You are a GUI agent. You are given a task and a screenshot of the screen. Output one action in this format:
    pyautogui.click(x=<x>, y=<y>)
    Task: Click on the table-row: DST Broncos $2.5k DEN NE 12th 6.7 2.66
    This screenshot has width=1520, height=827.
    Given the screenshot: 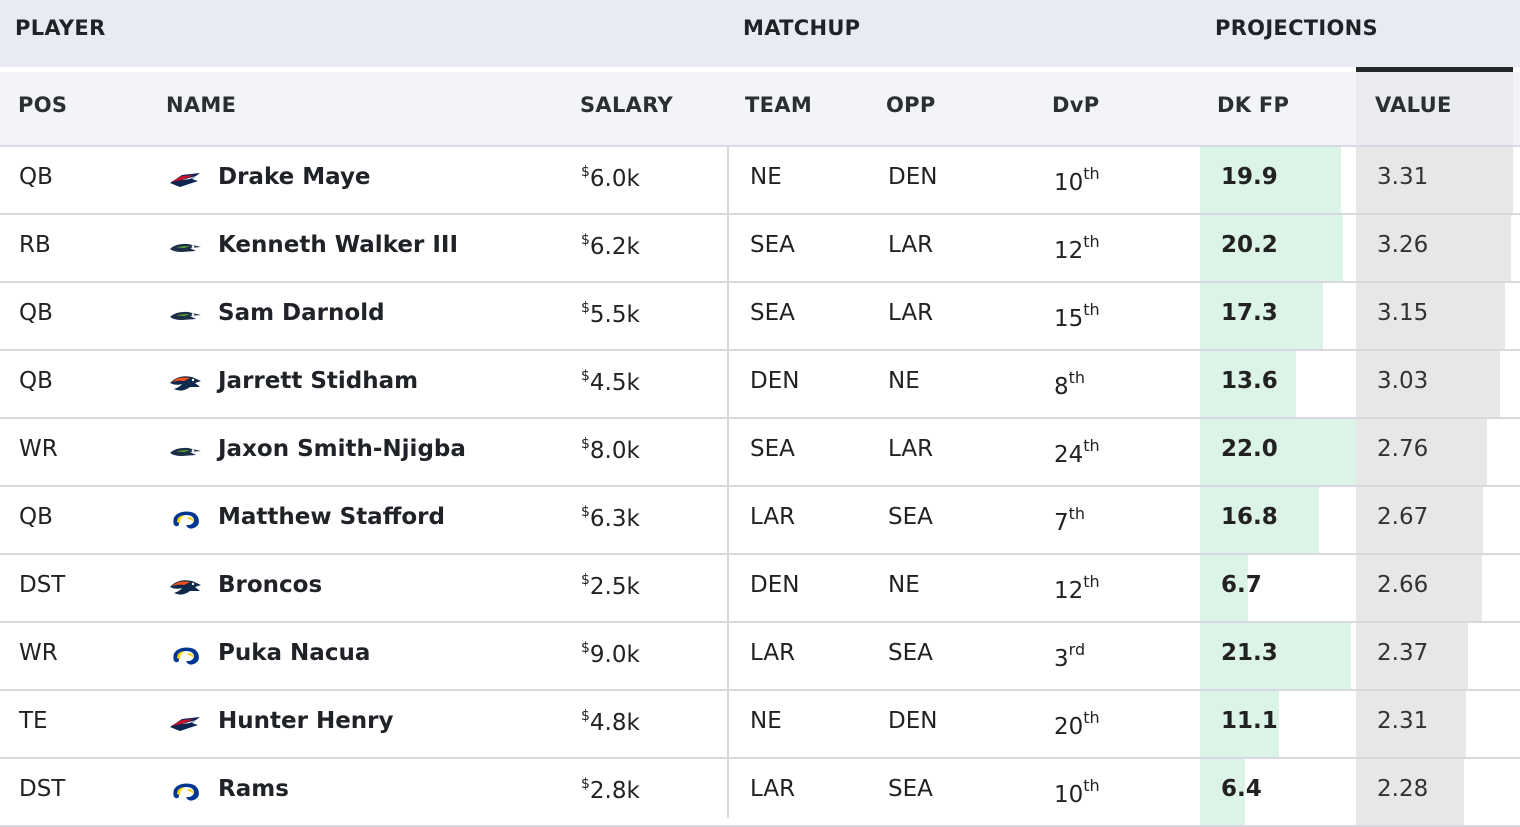 What is the action you would take?
    pyautogui.click(x=760, y=589)
    